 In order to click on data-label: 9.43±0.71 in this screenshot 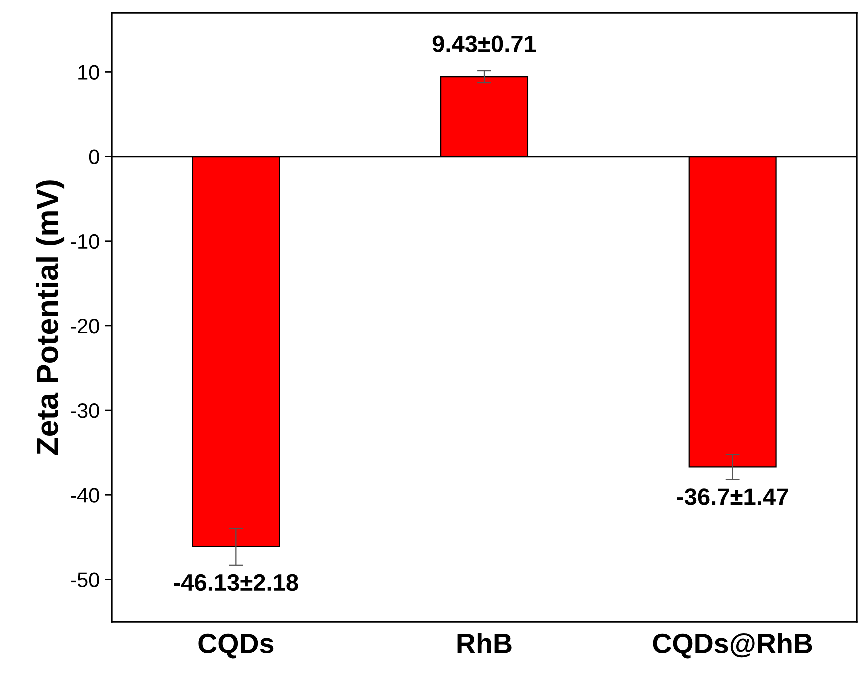, I will do `click(484, 44)`.